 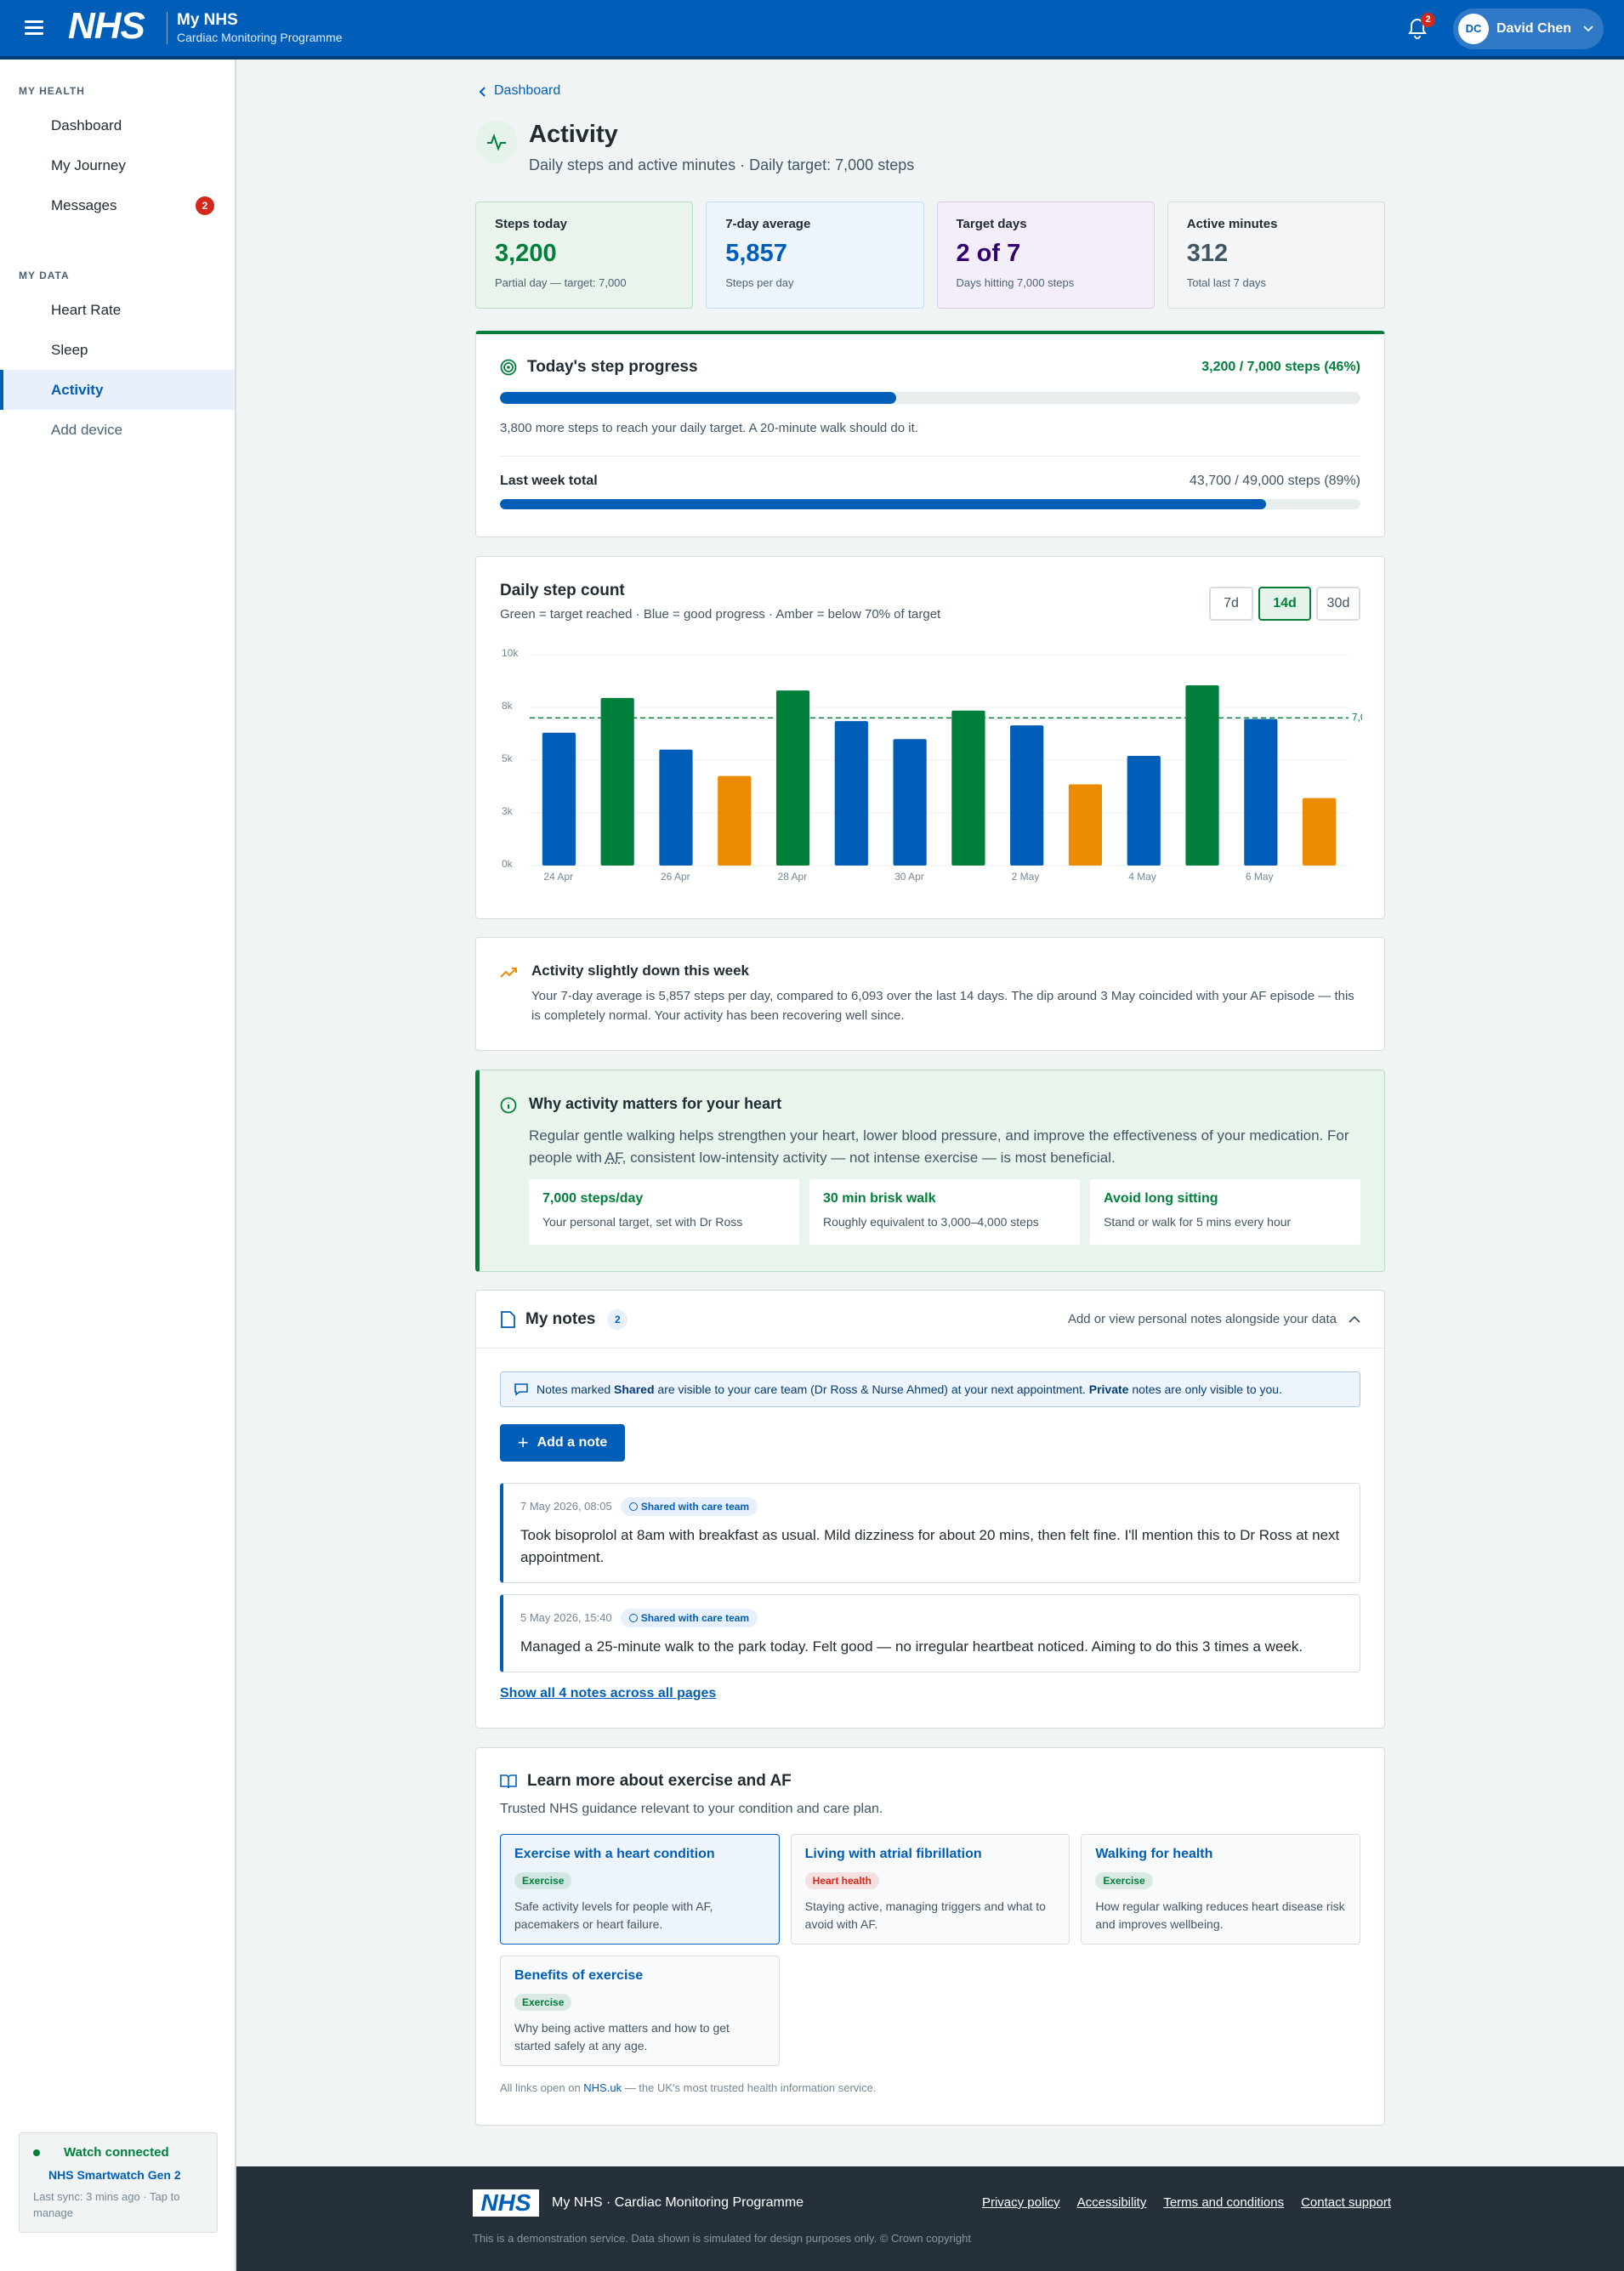 I want to click on nhs-link: NHS.uk, so click(x=603, y=2087).